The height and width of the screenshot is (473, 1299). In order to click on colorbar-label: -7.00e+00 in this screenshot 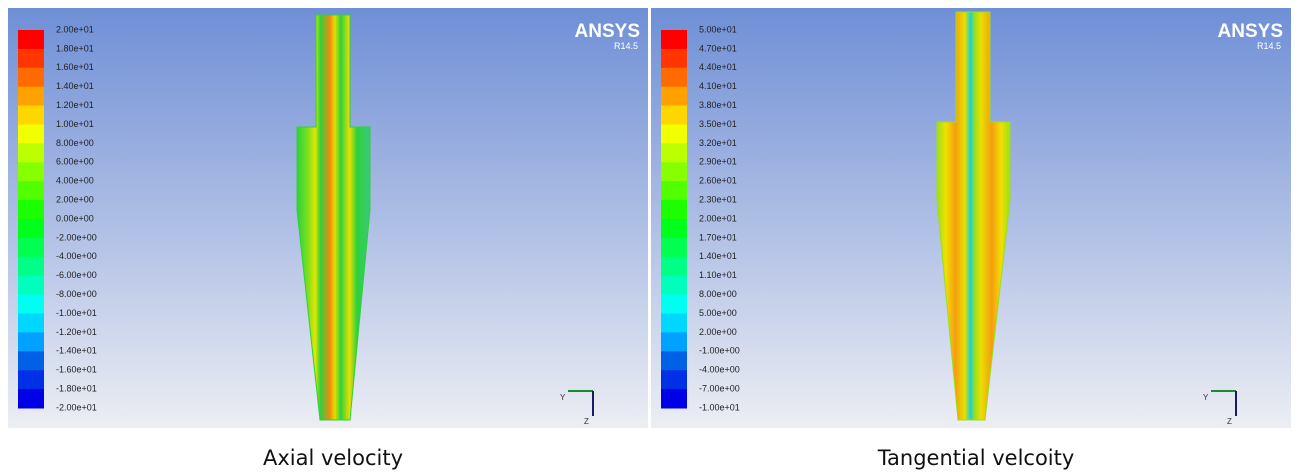, I will do `click(719, 388)`.